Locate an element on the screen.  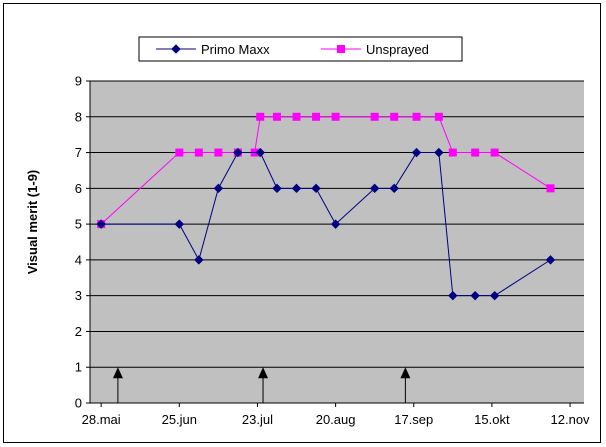
y-tick-label: 8 is located at coordinates (78, 116).